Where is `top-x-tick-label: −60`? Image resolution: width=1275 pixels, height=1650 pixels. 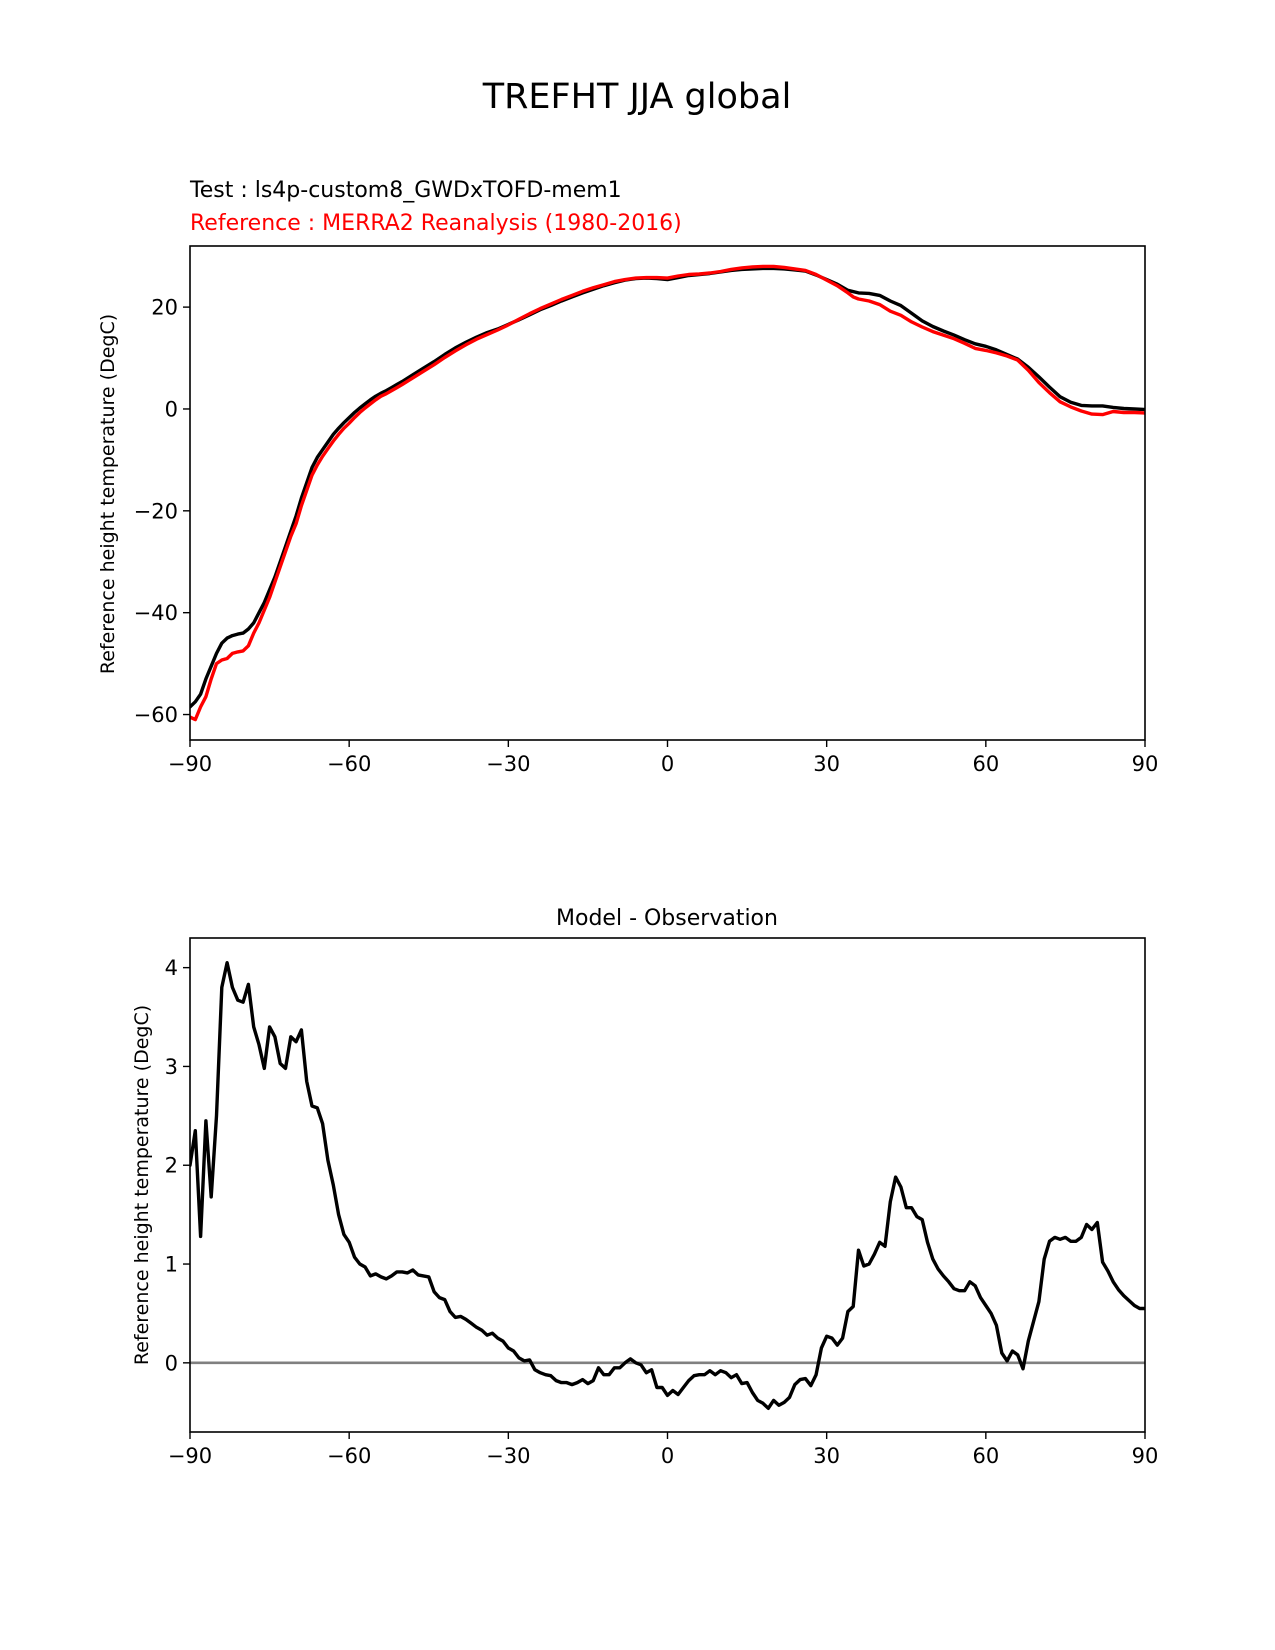 top-x-tick-label: −60 is located at coordinates (349, 764).